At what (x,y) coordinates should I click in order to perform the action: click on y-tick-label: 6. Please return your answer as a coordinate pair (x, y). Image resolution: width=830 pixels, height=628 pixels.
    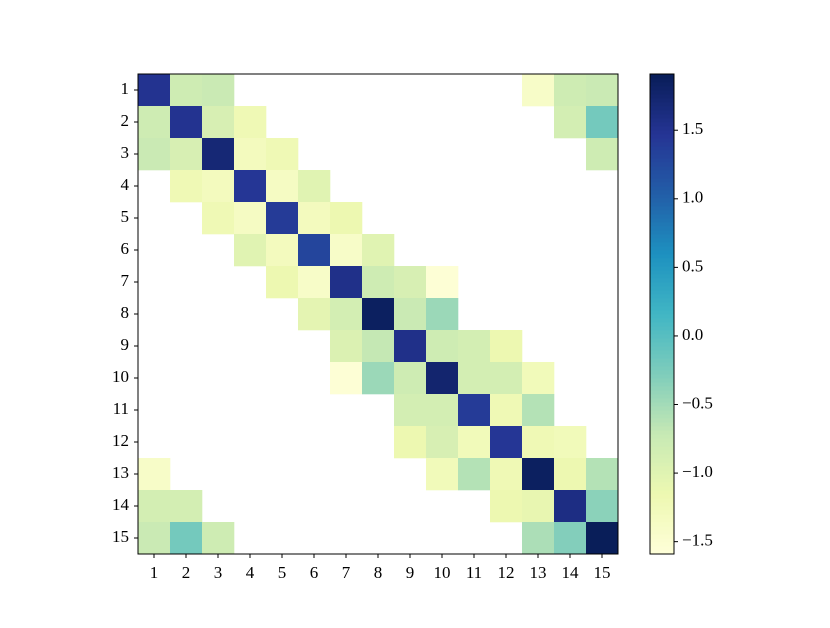
    Looking at the image, I should click on (125, 248).